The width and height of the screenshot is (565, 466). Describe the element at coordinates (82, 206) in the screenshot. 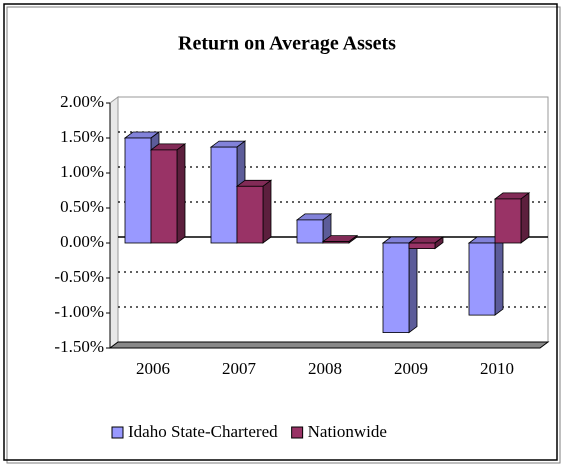

I see `y-tick-label: 0.50%` at that location.